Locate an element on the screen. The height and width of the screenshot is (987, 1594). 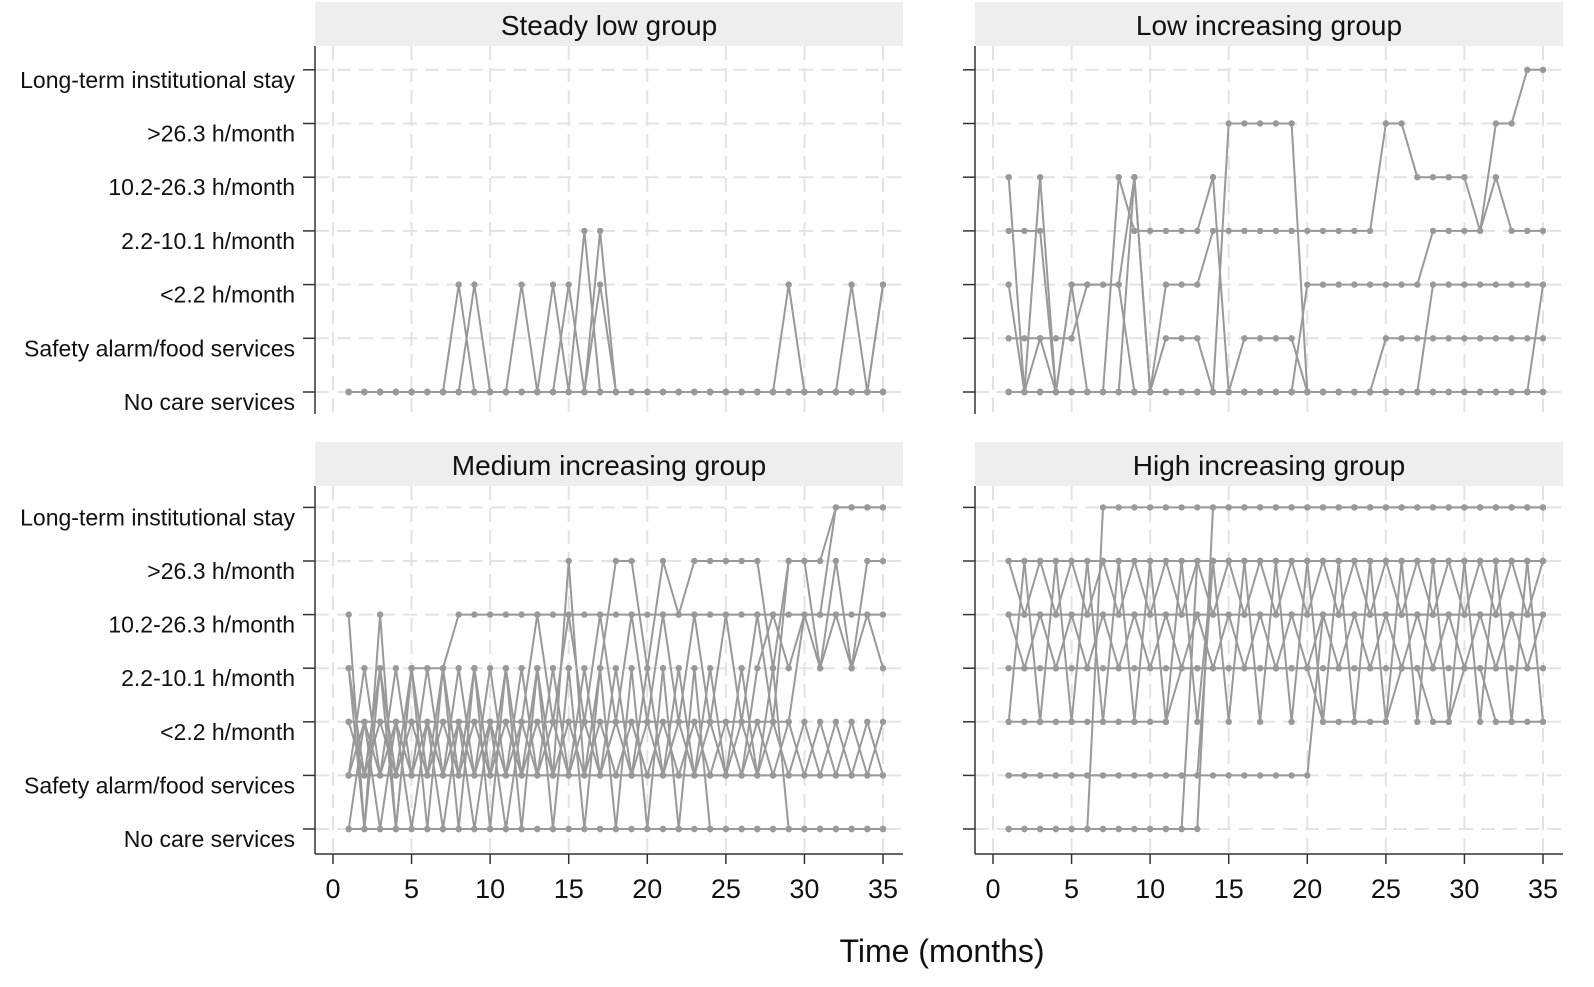
x-axis-title: Time (months) is located at coordinates (941, 951).